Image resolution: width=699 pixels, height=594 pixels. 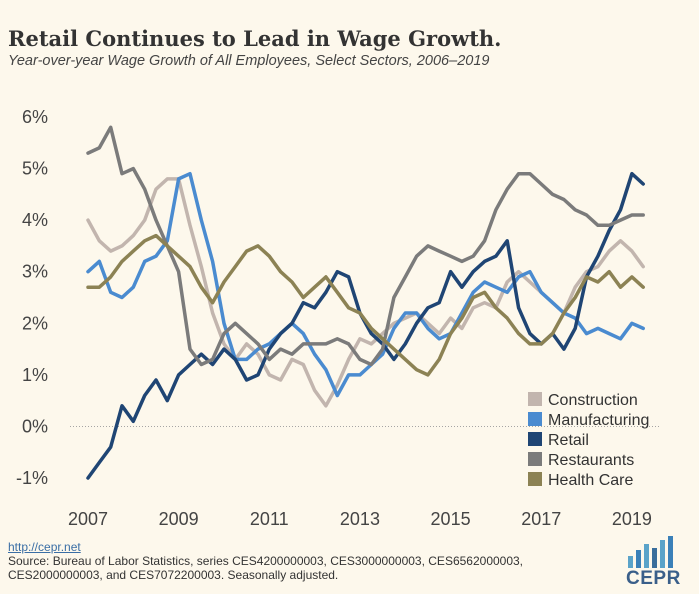 What do you see at coordinates (269, 519) in the screenshot?
I see `x-tick-label: 2011` at bounding box center [269, 519].